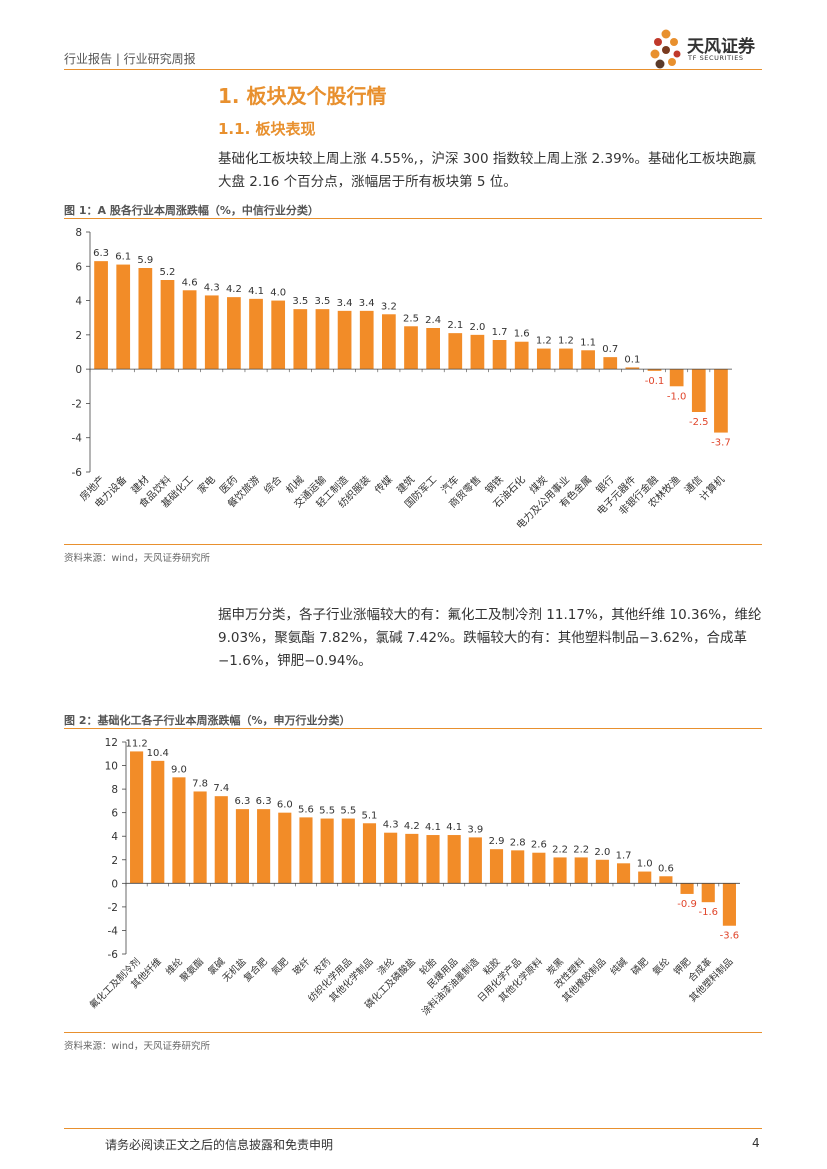 This screenshot has width=827, height=1169. Describe the element at coordinates (522, 334) in the screenshot. I see `data-label: 1.6` at that location.